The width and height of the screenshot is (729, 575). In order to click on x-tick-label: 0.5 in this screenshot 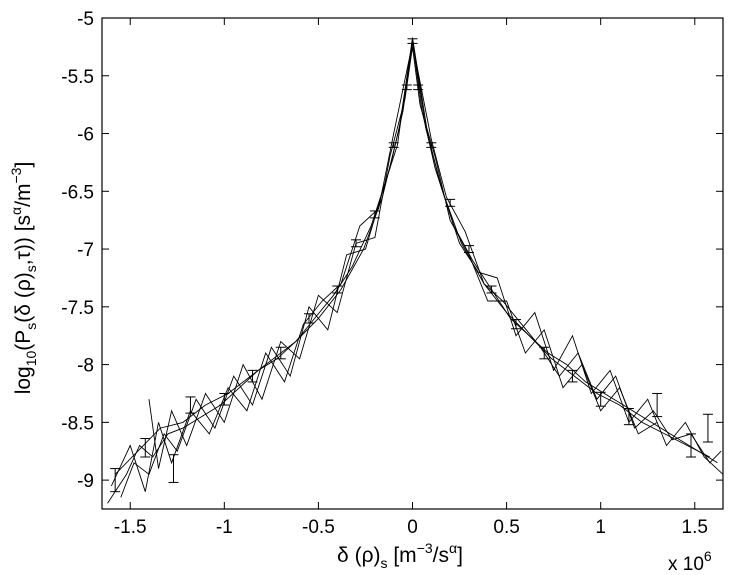, I will do `click(506, 527)`.